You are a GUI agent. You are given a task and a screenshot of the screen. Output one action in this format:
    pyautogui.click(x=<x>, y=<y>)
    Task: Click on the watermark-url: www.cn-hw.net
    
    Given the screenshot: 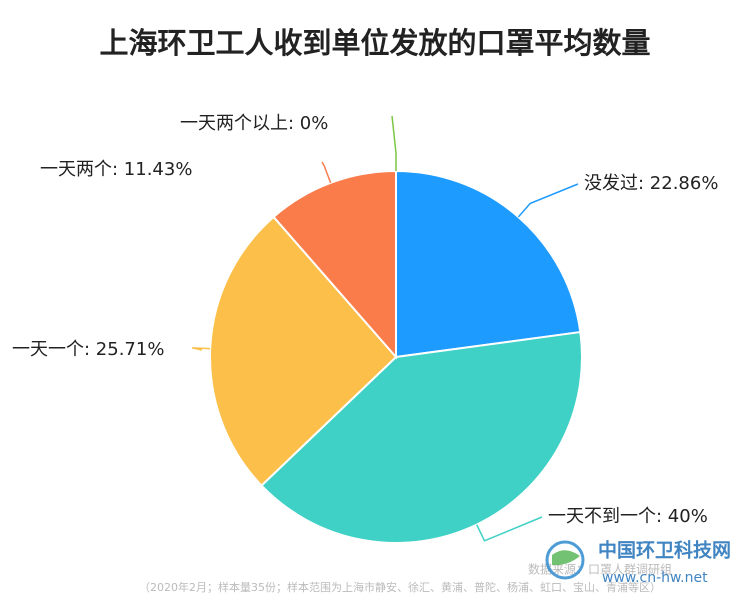 What is the action you would take?
    pyautogui.click(x=655, y=578)
    